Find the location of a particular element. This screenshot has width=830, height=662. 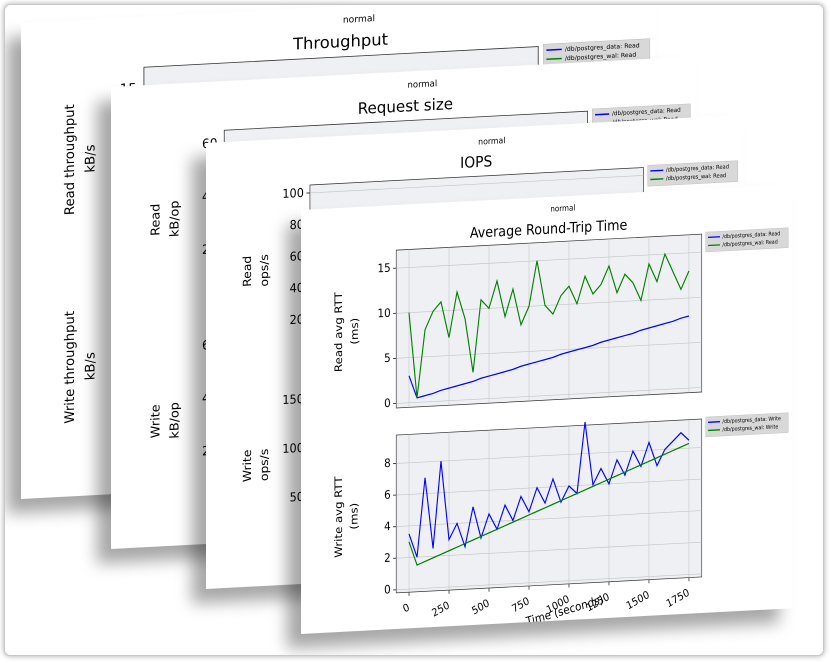

y-tick-label: 5 is located at coordinates (387, 358).